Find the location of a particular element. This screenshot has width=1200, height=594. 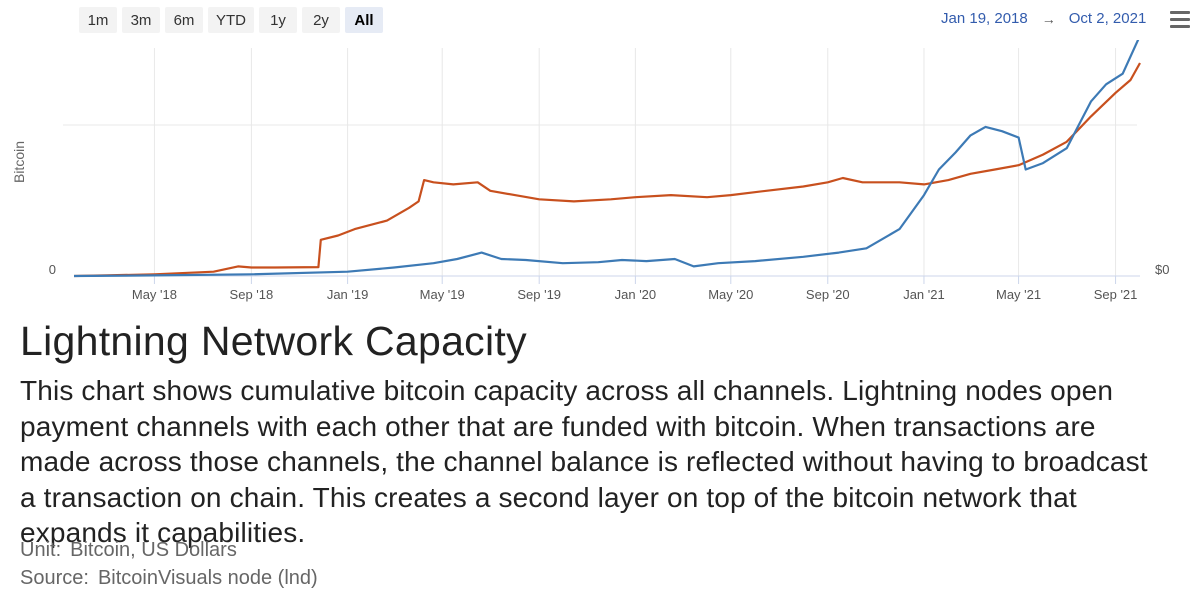

unit-line: Unit: Bitcoin, US Dollars is located at coordinates (128, 550).